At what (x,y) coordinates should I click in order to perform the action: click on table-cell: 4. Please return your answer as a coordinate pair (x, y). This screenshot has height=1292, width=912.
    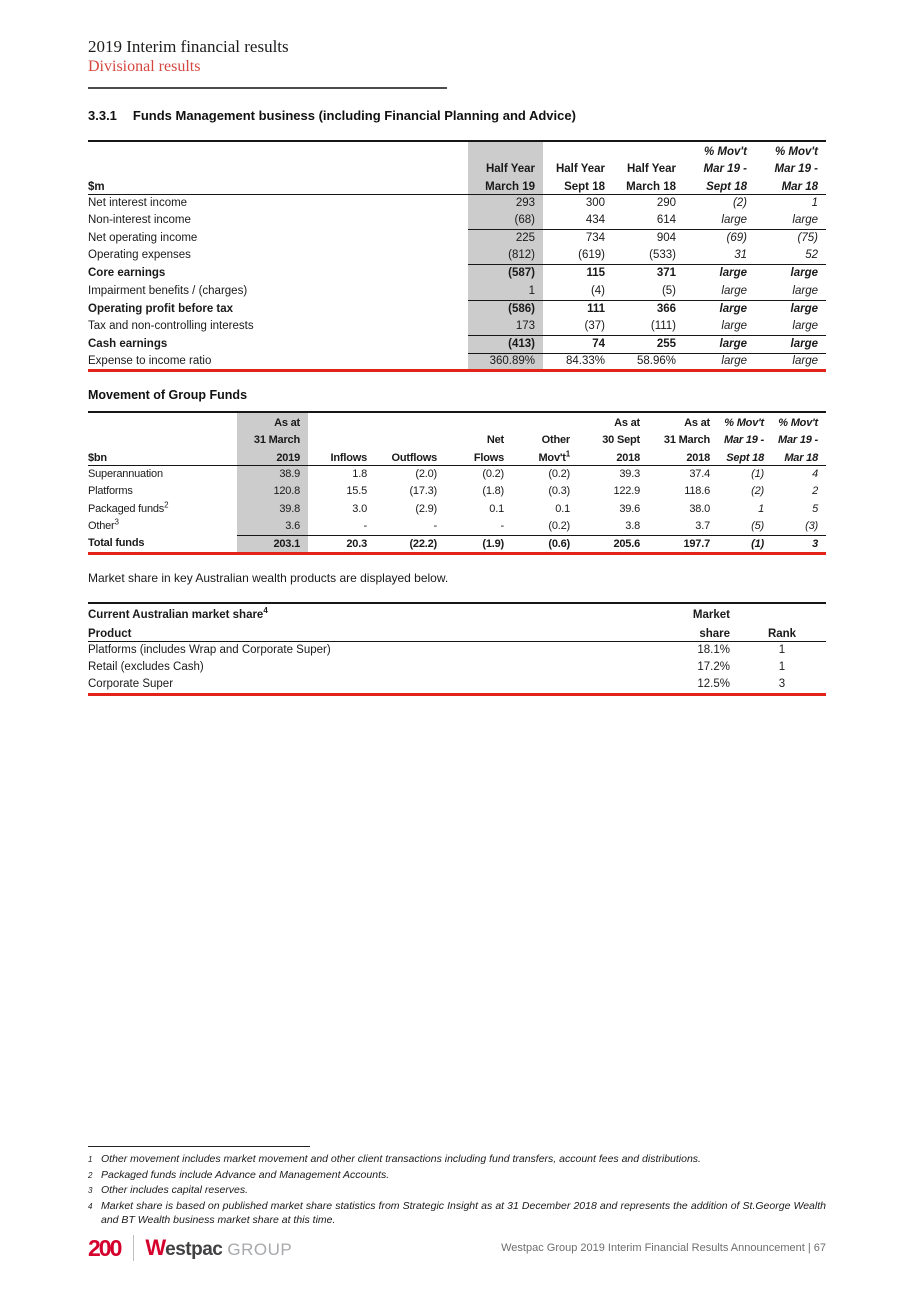
    Looking at the image, I should click on (815, 473).